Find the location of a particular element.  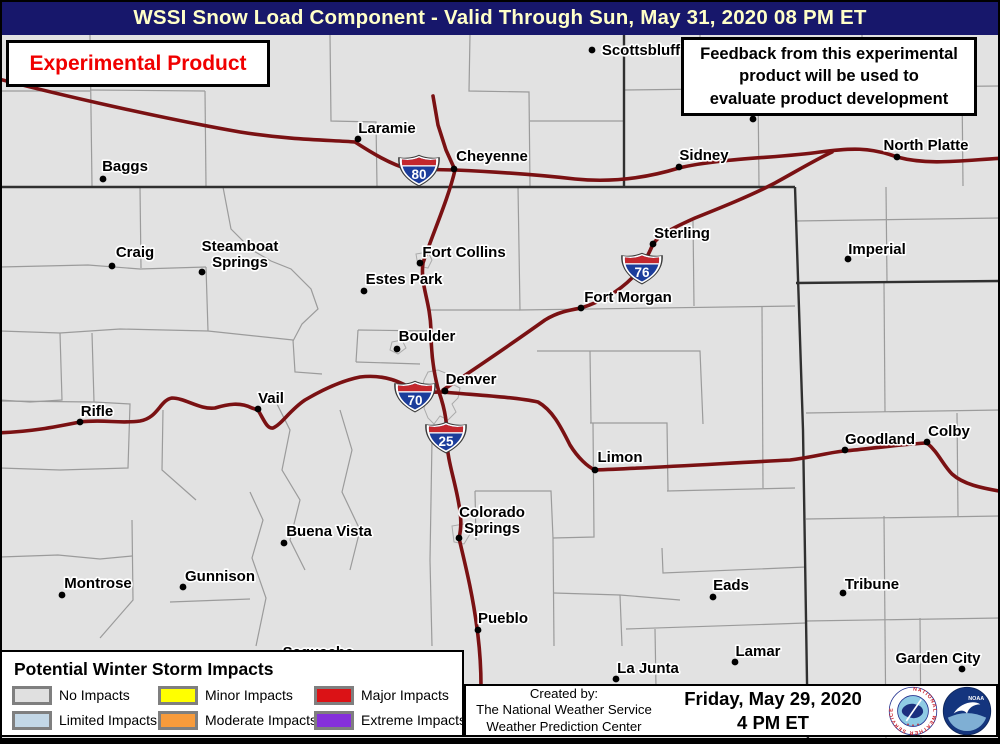

svg-text: 80 is located at coordinates (418, 174).